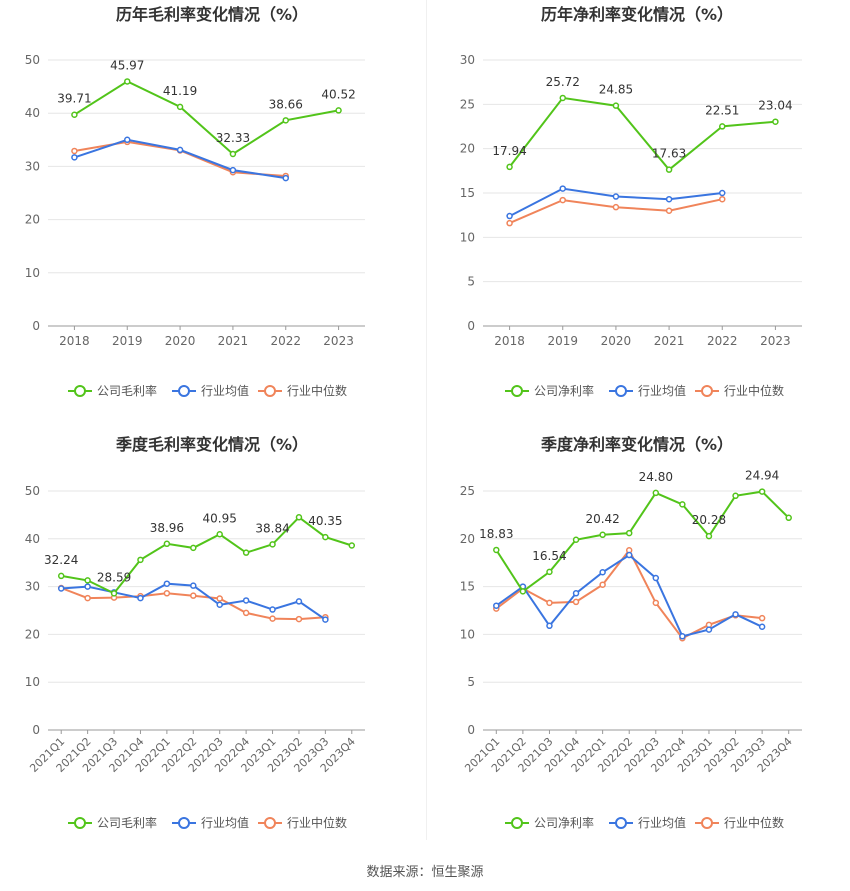 This screenshot has width=850, height=891. Describe the element at coordinates (127, 65) in the screenshot. I see `data-label: 45.97` at that location.